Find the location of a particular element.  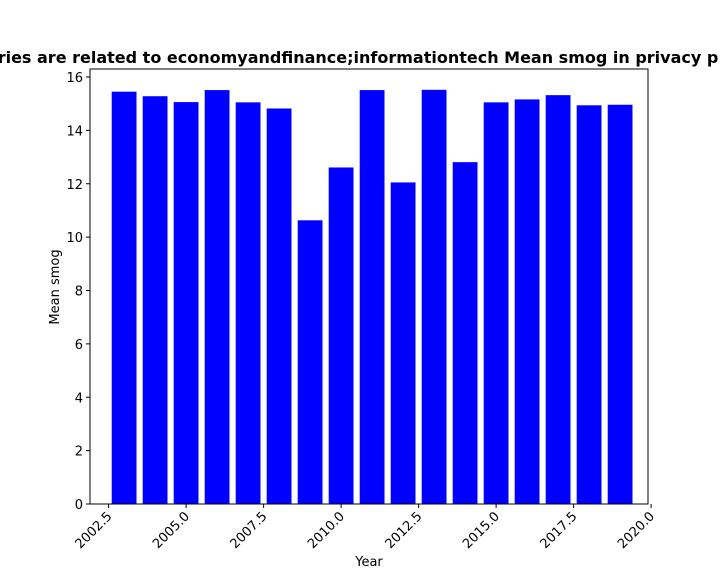

y-tick-label: 4 is located at coordinates (79, 398).